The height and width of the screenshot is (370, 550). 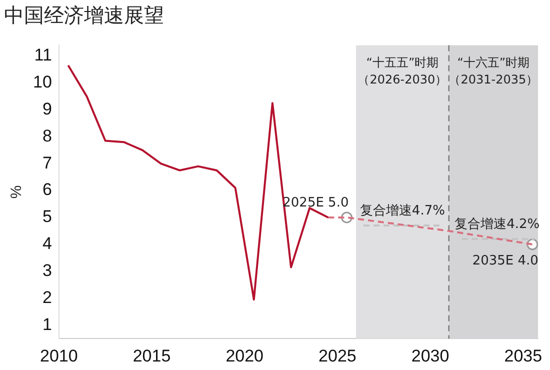 I want to click on chart-title: 中国经济增速展望, so click(x=84, y=16).